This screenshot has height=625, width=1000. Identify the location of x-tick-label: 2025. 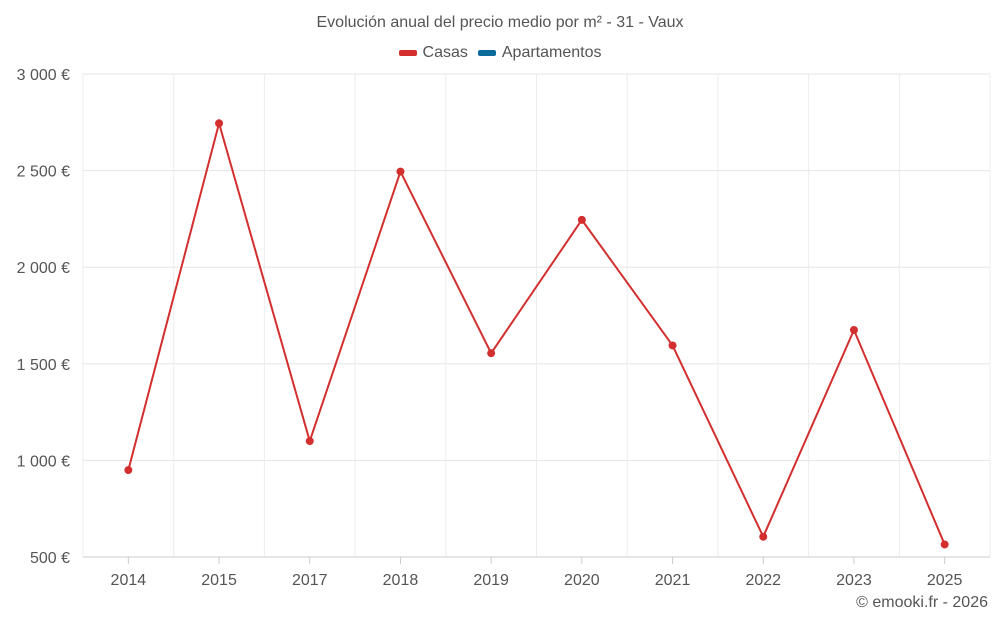
(945, 580).